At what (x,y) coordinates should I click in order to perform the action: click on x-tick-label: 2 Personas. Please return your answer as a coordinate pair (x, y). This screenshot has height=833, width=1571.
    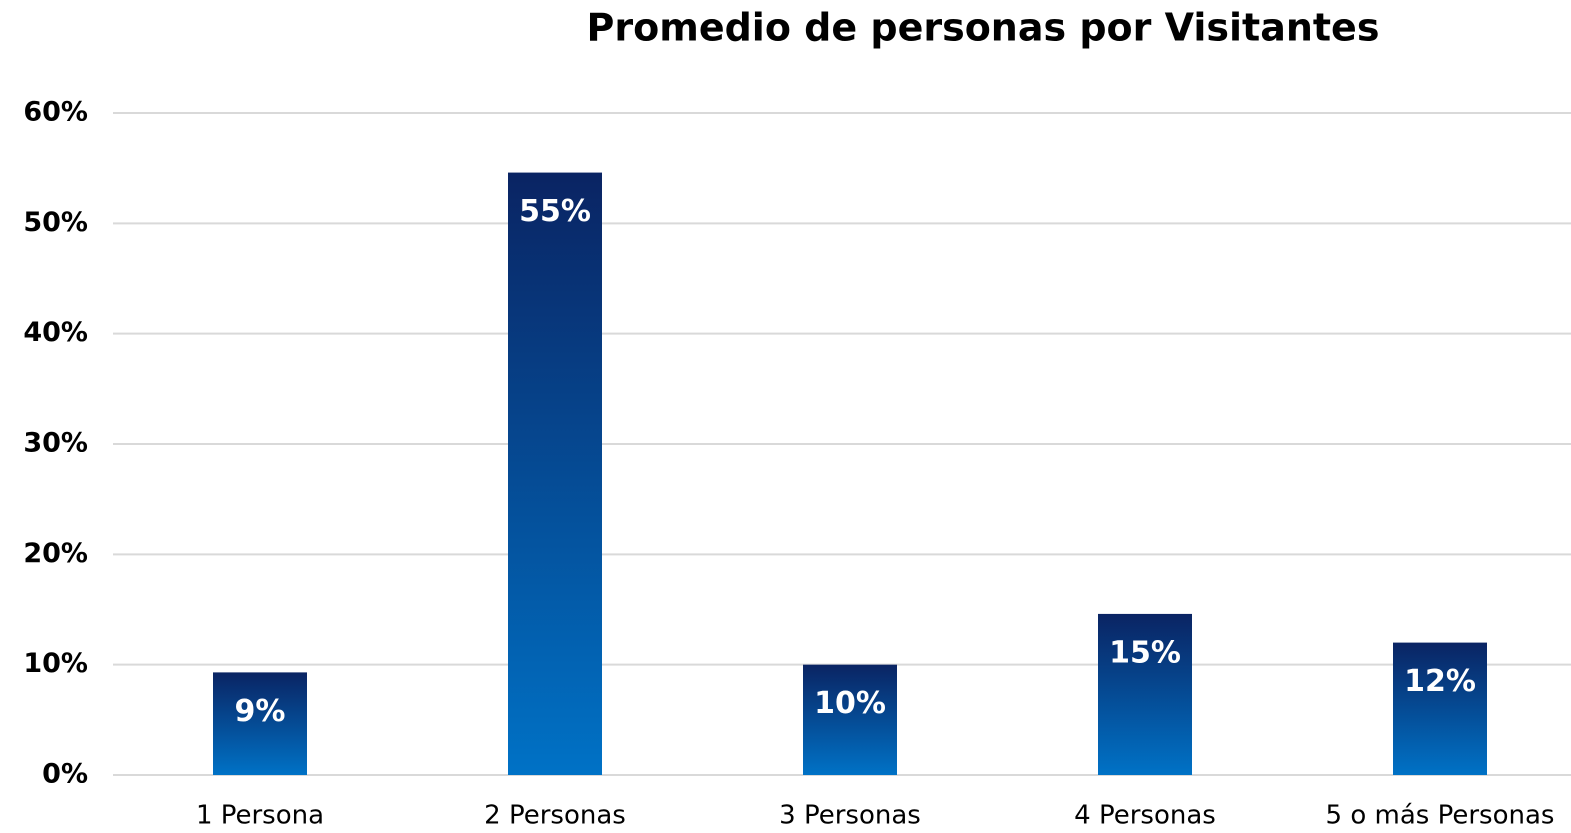
    Looking at the image, I should click on (555, 816).